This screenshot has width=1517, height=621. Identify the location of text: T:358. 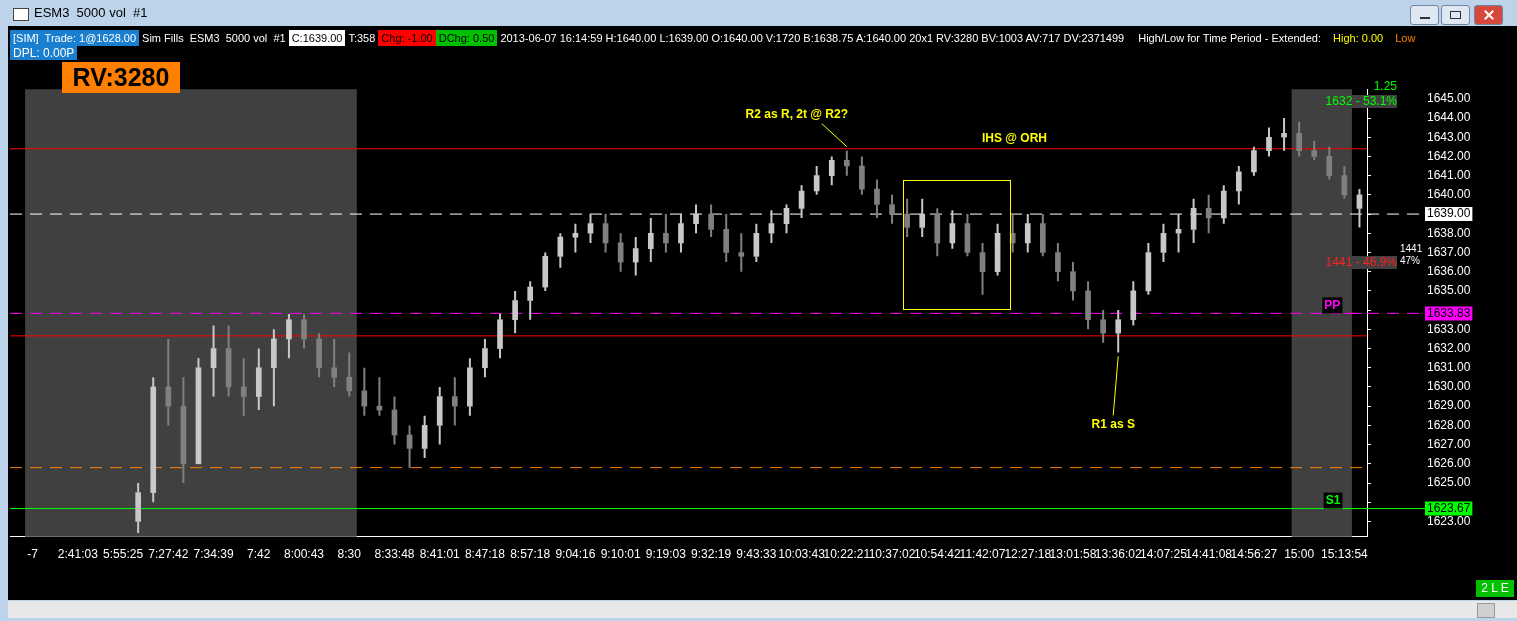
(362, 38).